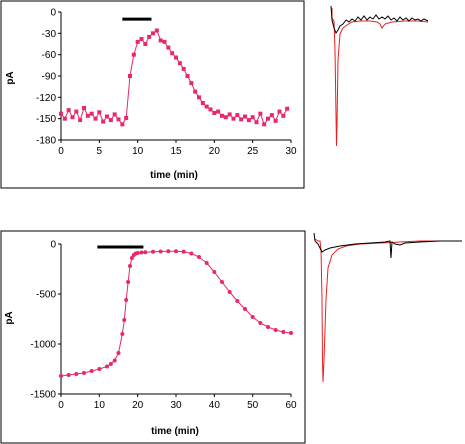 The image size is (465, 444). What do you see at coordinates (388, 249) in the screenshot?
I see `trace-bottom-black` at bounding box center [388, 249].